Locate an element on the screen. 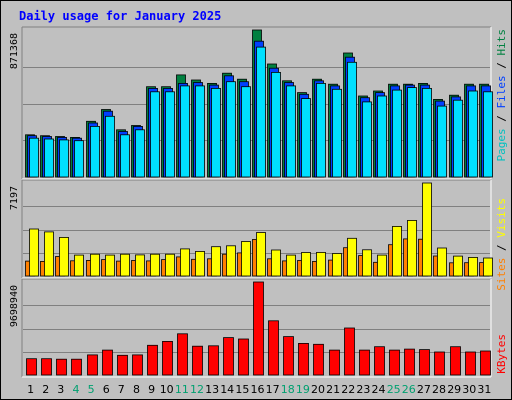  legend-kbytes: KBytes is located at coordinates (501, 354).